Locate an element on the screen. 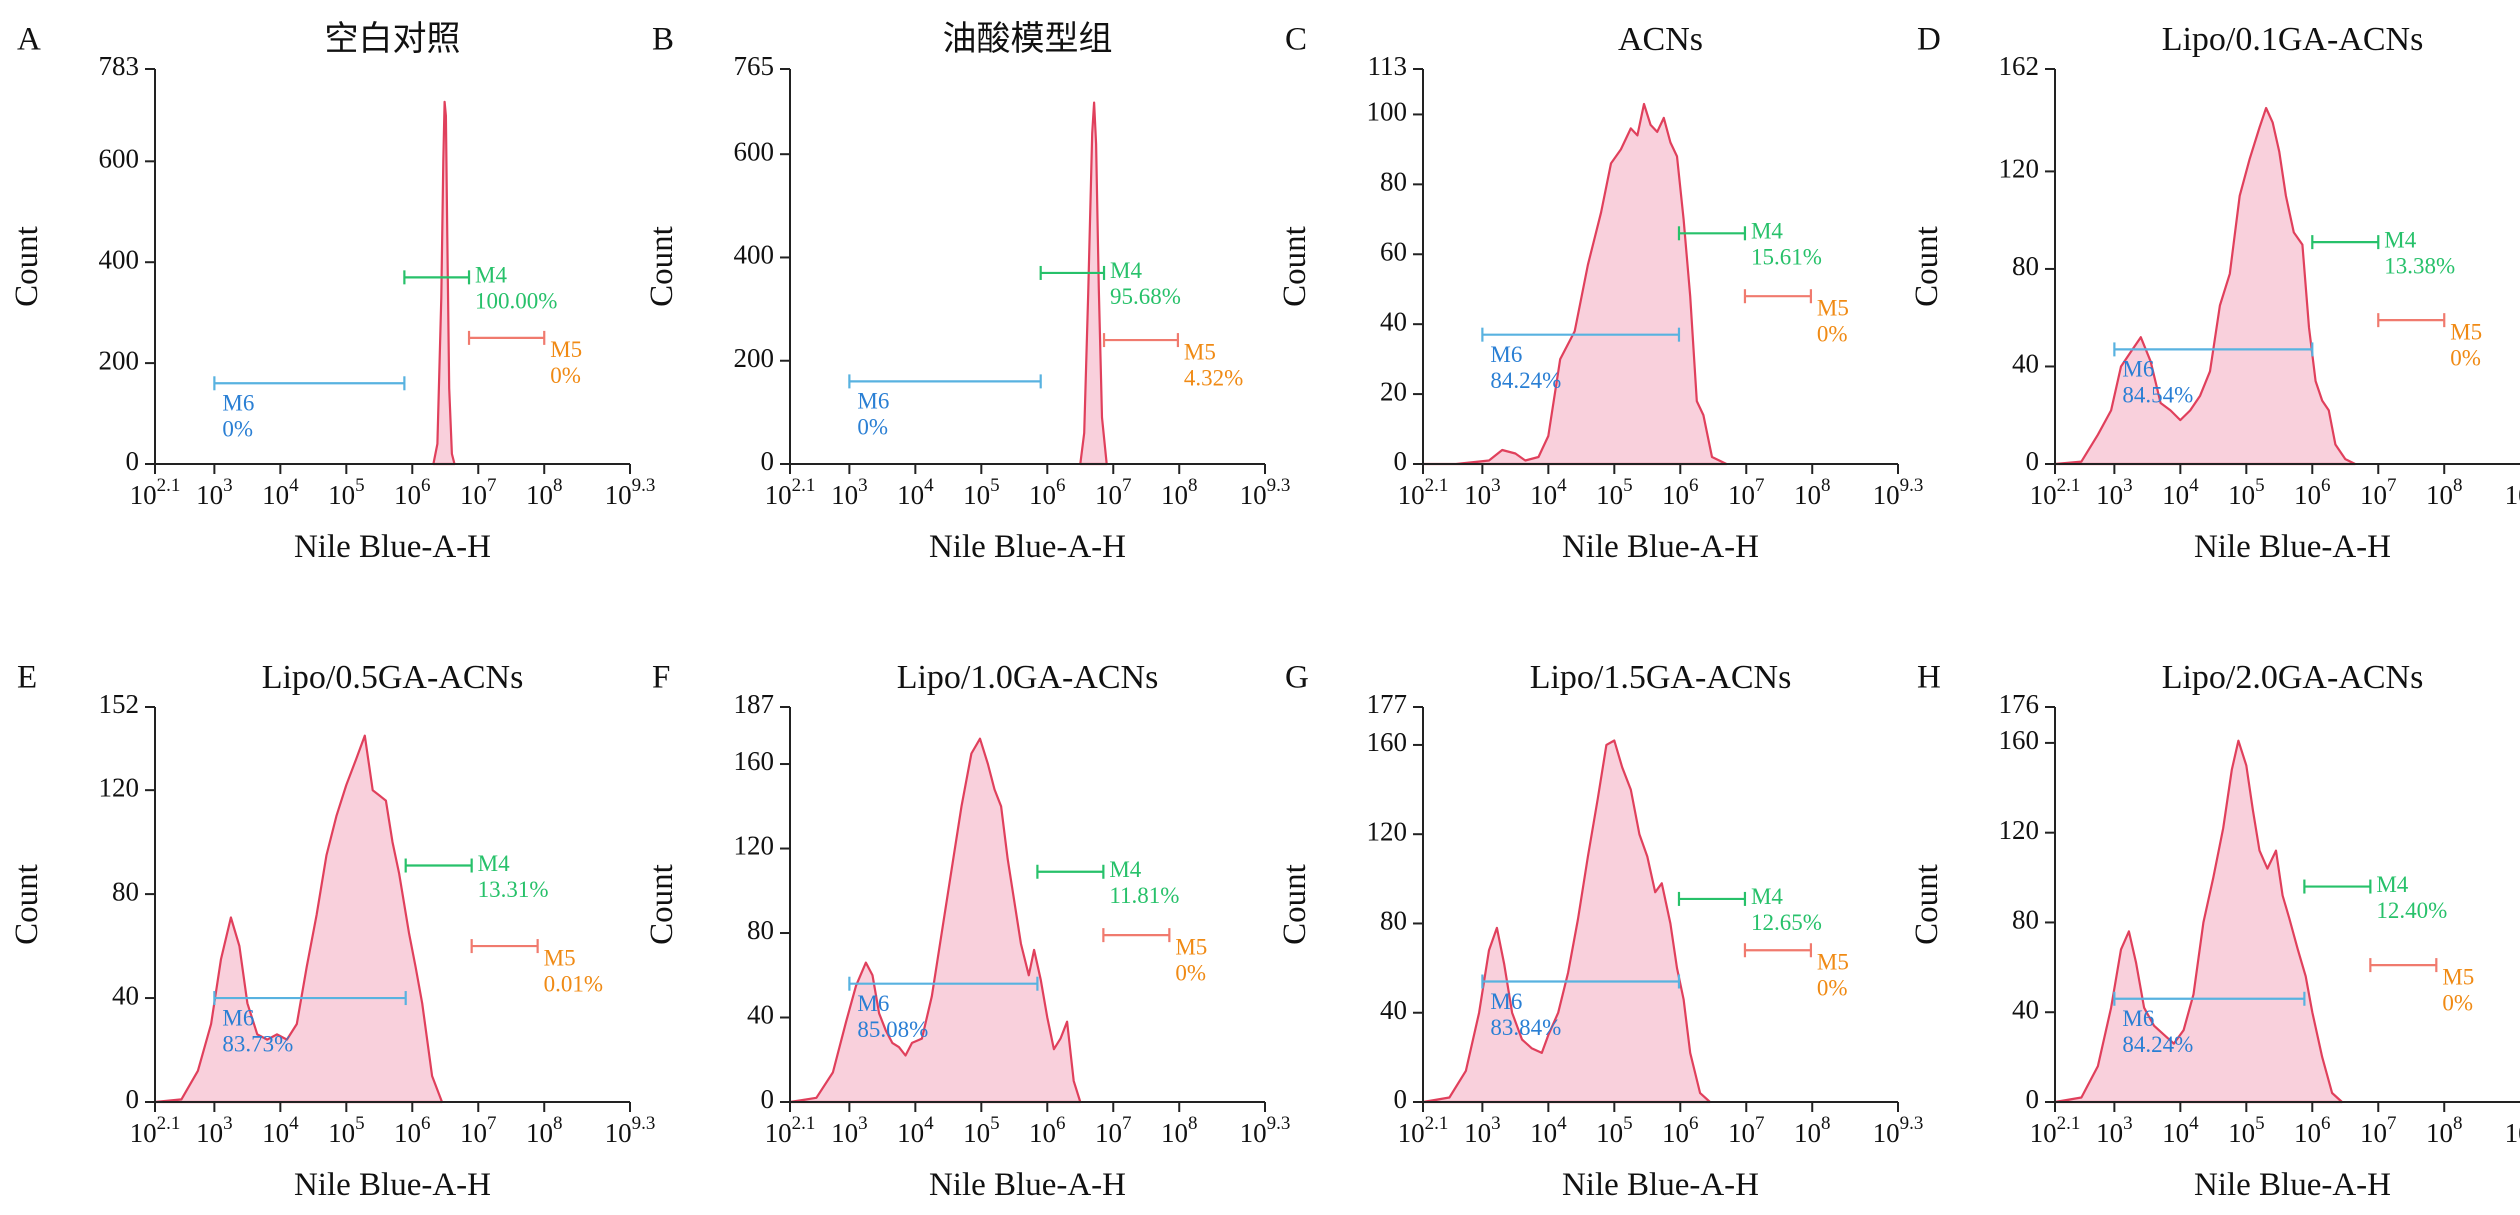 This screenshot has height=1215, width=2520. panel-letter: E is located at coordinates (27, 678).